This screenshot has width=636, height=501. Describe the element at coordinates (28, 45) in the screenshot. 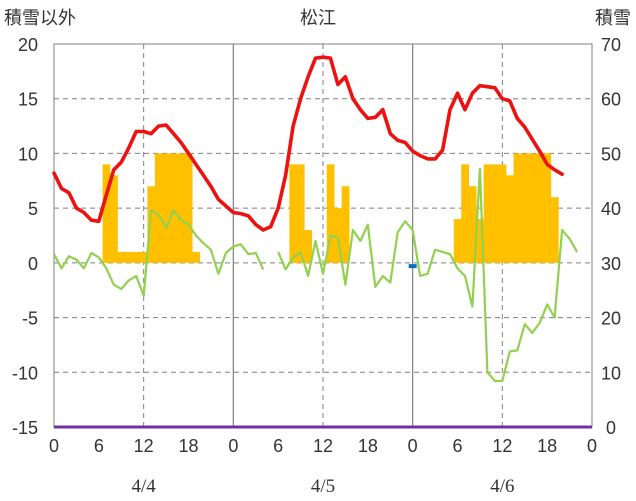

I see `left-tick-label: 20` at that location.